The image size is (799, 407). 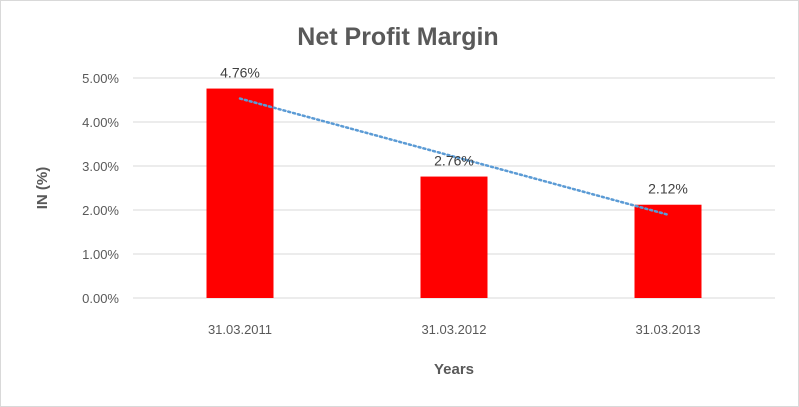 I want to click on y-axis-title: IN (%), so click(x=42, y=188).